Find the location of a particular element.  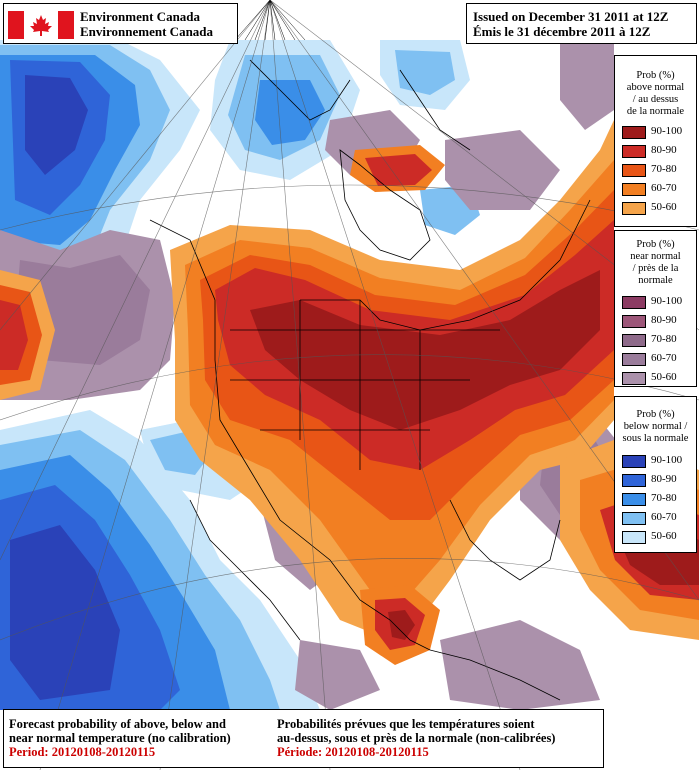

period-fr: Période: 20120108-20120115 is located at coordinates (353, 752).